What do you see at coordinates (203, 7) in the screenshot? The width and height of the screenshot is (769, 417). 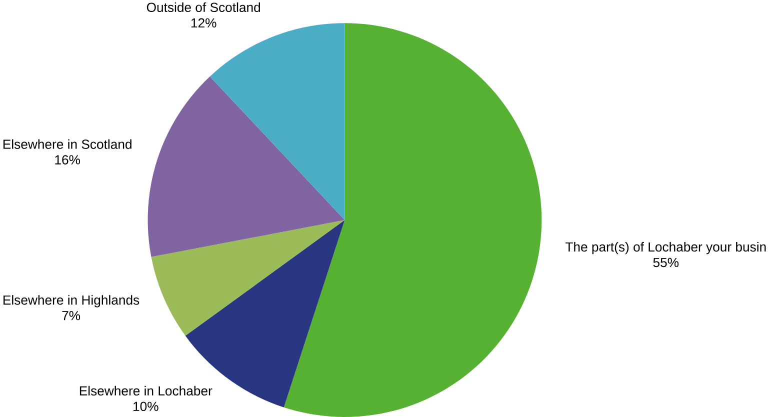 I see `slice-label: Outside of Scotland` at bounding box center [203, 7].